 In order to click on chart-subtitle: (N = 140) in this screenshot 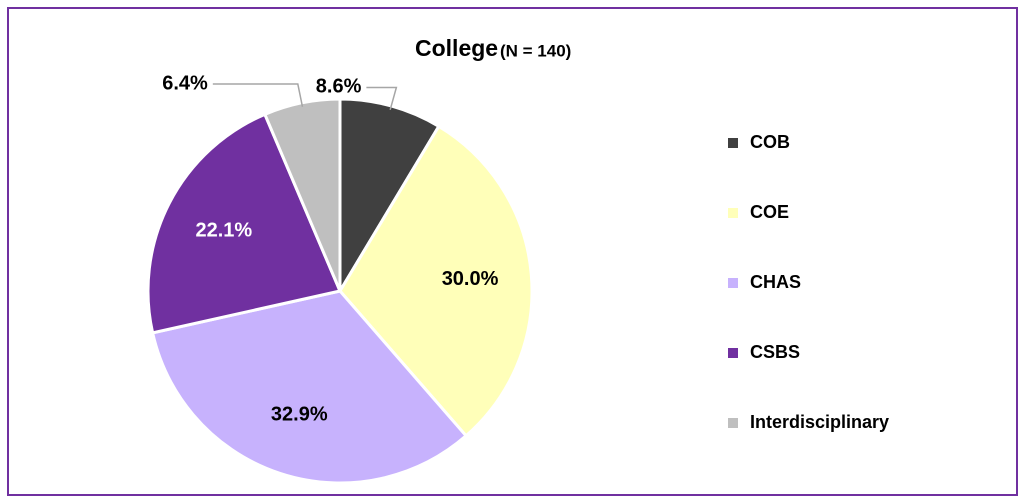, I will do `click(535, 50)`.